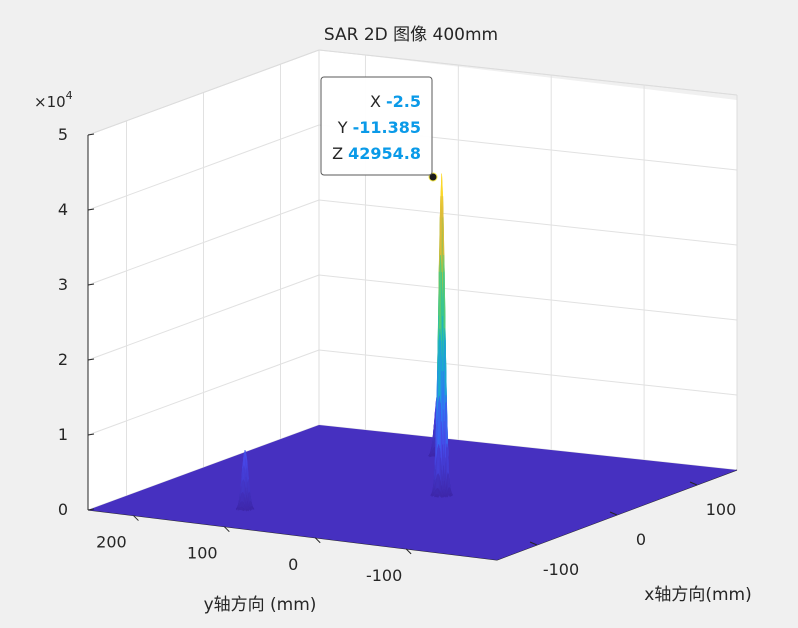  Describe the element at coordinates (260, 605) in the screenshot. I see `y-axis-label: y轴方向 (mm)` at that location.